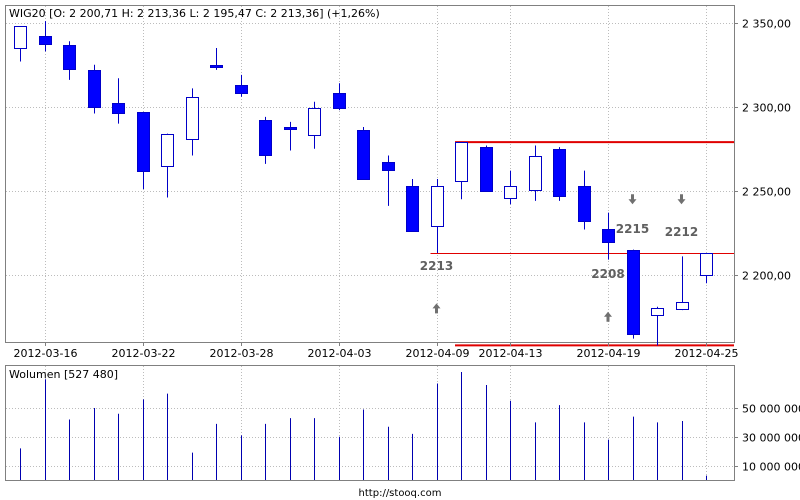 This screenshot has width=800, height=500. What do you see at coordinates (766, 108) in the screenshot?
I see `price-tick-label: 2 300,00` at bounding box center [766, 108].